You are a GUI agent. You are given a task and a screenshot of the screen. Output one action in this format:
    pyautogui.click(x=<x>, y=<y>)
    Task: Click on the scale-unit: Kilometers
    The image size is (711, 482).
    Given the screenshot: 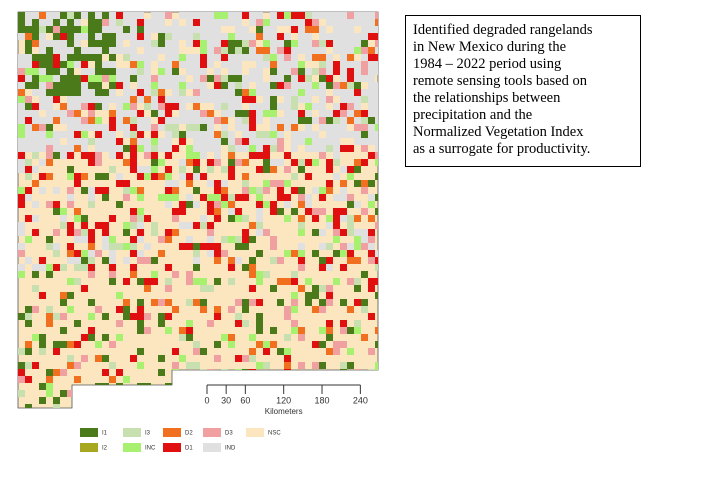 What is the action you would take?
    pyautogui.click(x=284, y=411)
    